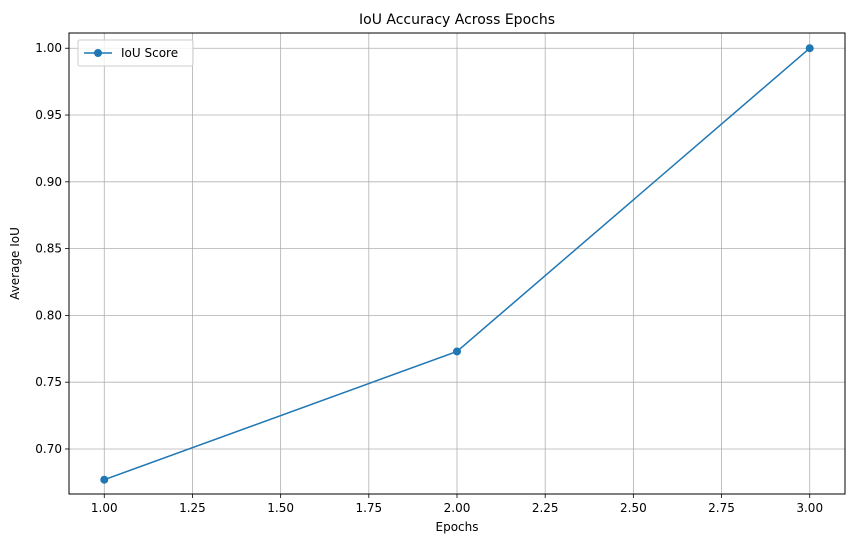  Describe the element at coordinates (457, 508) in the screenshot. I see `x-tick-label: 2.00` at that location.